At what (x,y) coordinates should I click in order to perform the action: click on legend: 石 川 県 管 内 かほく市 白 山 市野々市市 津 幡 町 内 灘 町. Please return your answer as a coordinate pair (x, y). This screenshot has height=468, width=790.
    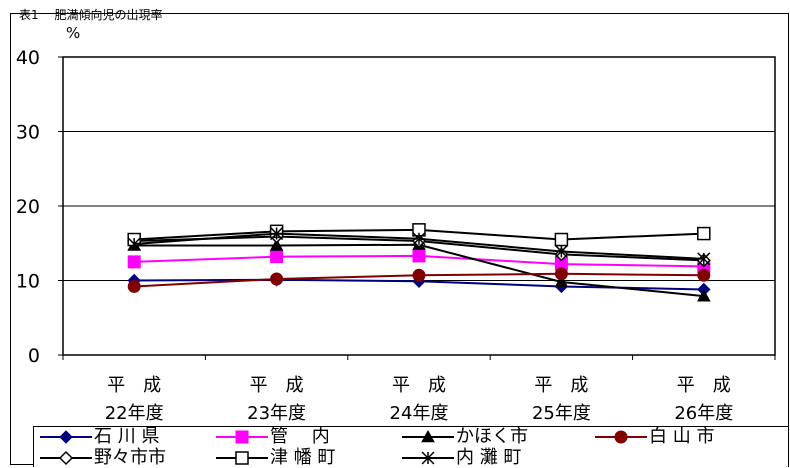
    Looking at the image, I should click on (411, 447).